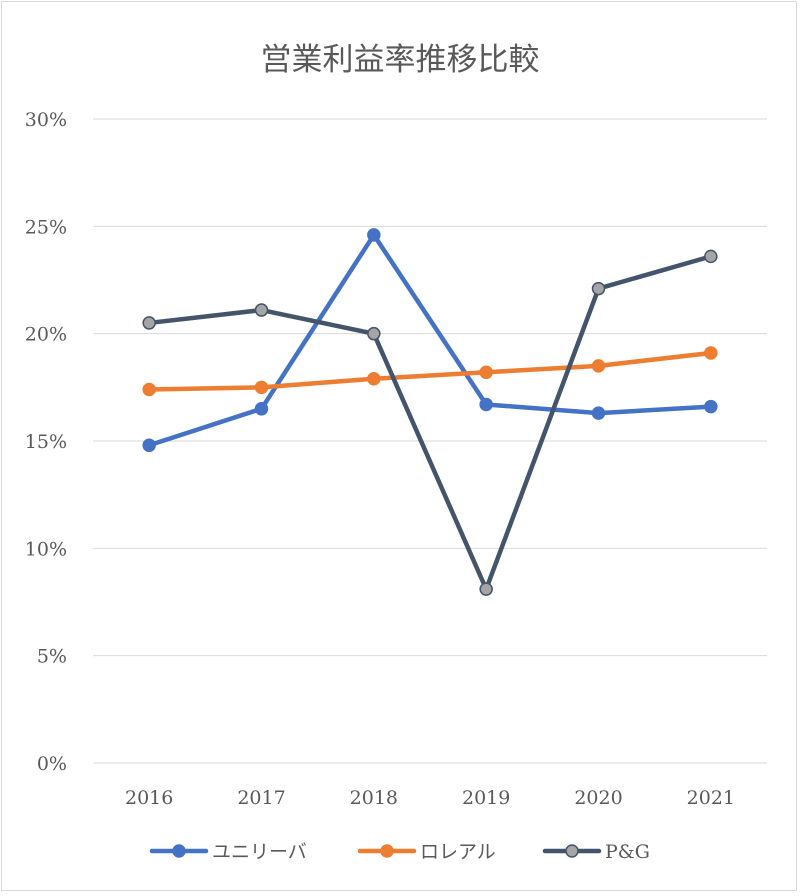  Describe the element at coordinates (486, 798) in the screenshot. I see `x-tick-label: 2019` at that location.